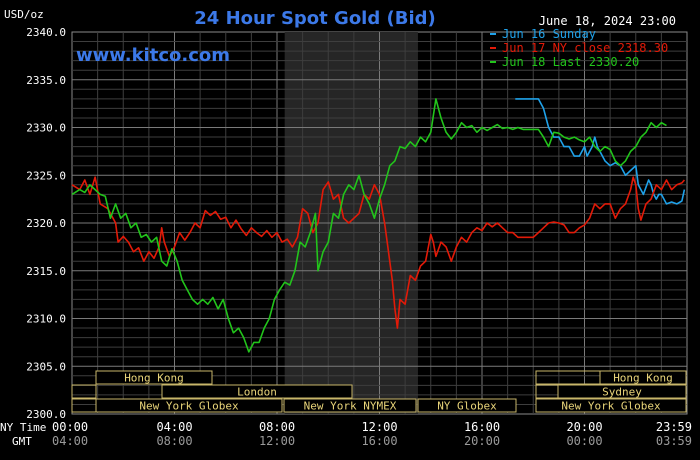 The height and width of the screenshot is (460, 700). What do you see at coordinates (277, 441) in the screenshot?
I see `gmt-tick-label: 12:00` at bounding box center [277, 441].